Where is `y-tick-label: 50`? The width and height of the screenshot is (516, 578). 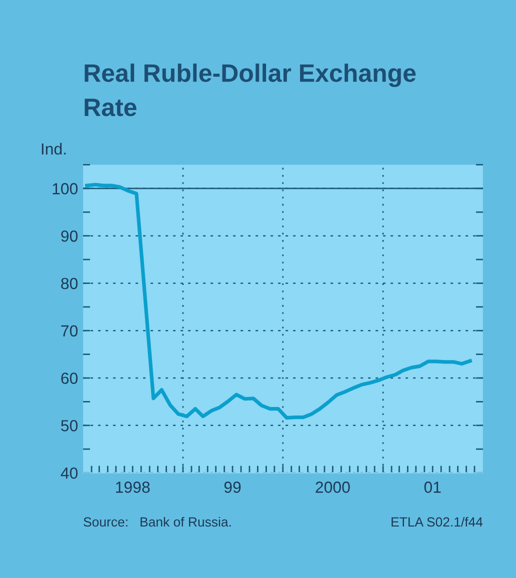 y-tick-label: 50 is located at coordinates (69, 426).